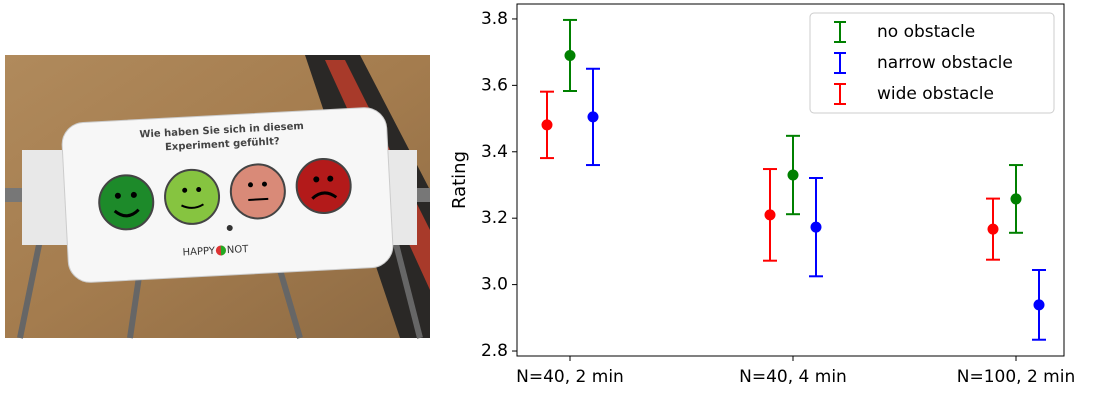 This screenshot has width=1097, height=396. I want to click on x-tick-label: N=100, 2 min, so click(1016, 377).